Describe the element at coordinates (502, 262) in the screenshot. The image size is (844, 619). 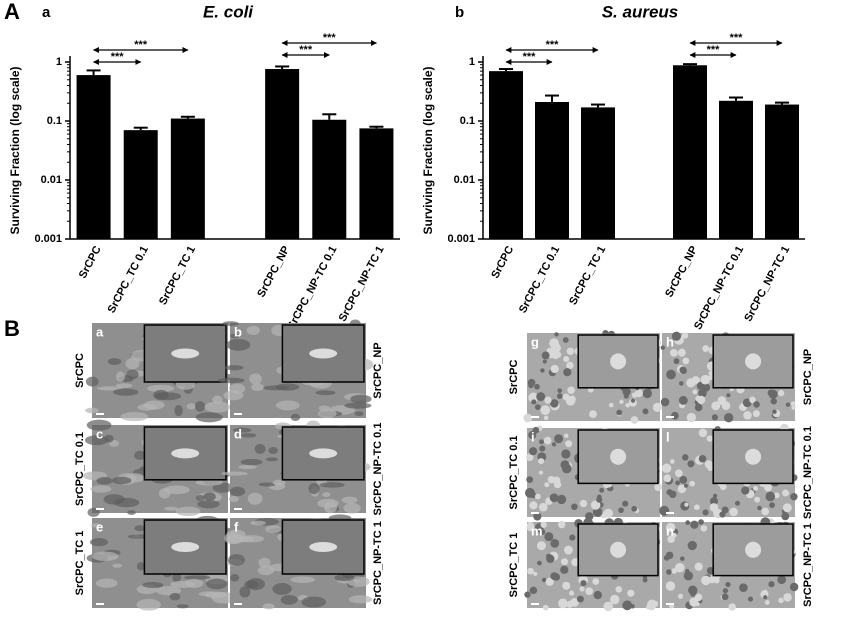
I see `x-tick-label: SrCPC` at that location.